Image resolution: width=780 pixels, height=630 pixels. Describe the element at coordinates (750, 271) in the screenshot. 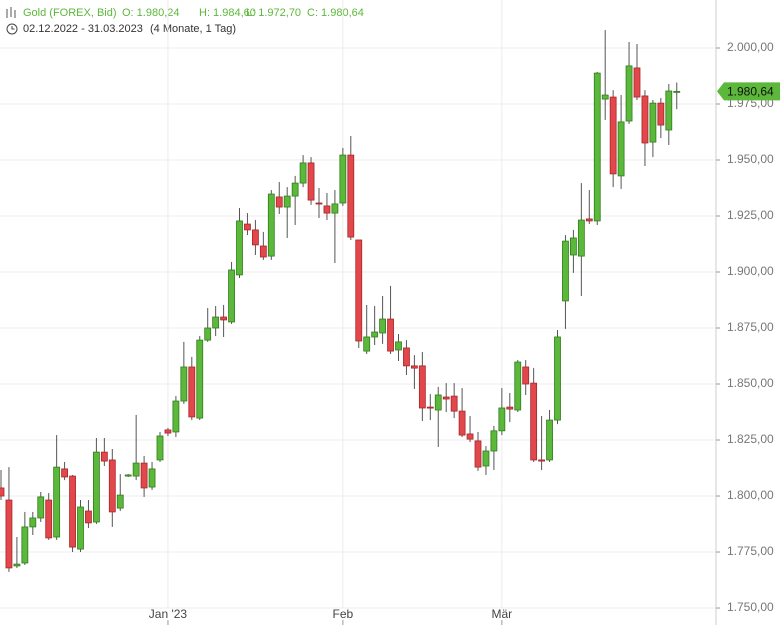

I see `y-tick-label: 1.900,00` at that location.